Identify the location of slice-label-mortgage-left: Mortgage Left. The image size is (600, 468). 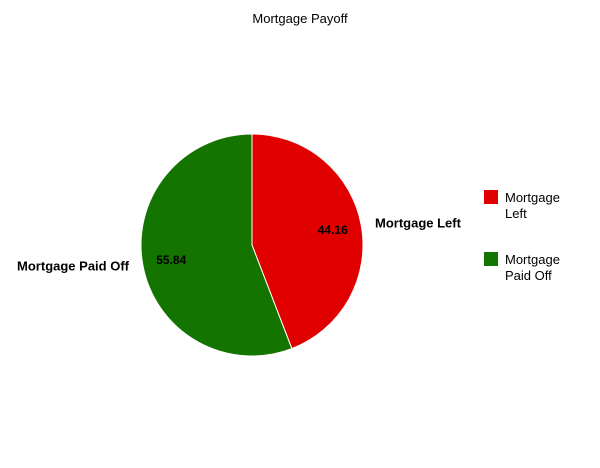
(418, 222).